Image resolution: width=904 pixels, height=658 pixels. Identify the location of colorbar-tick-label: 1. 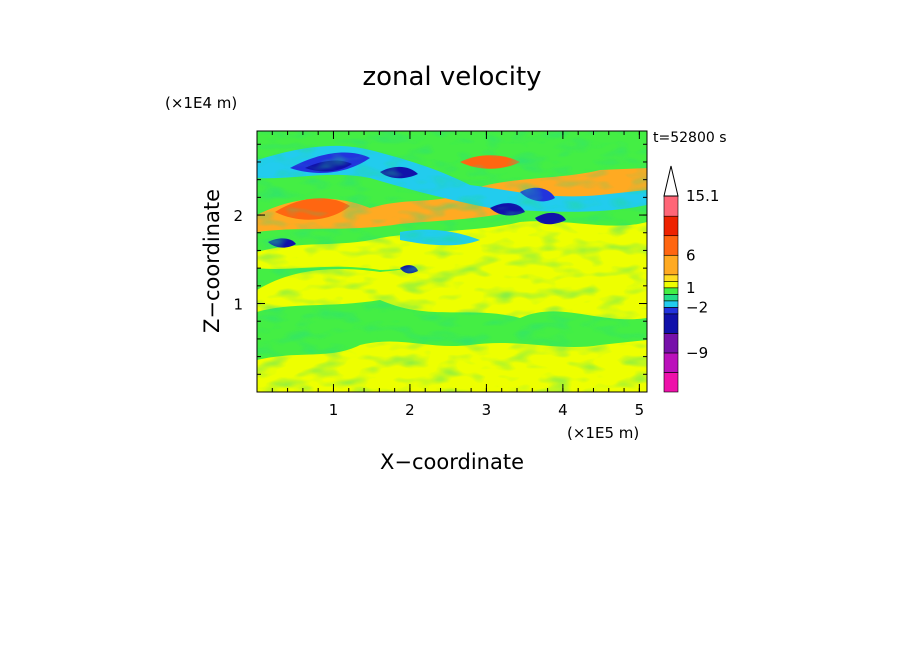
(691, 288).